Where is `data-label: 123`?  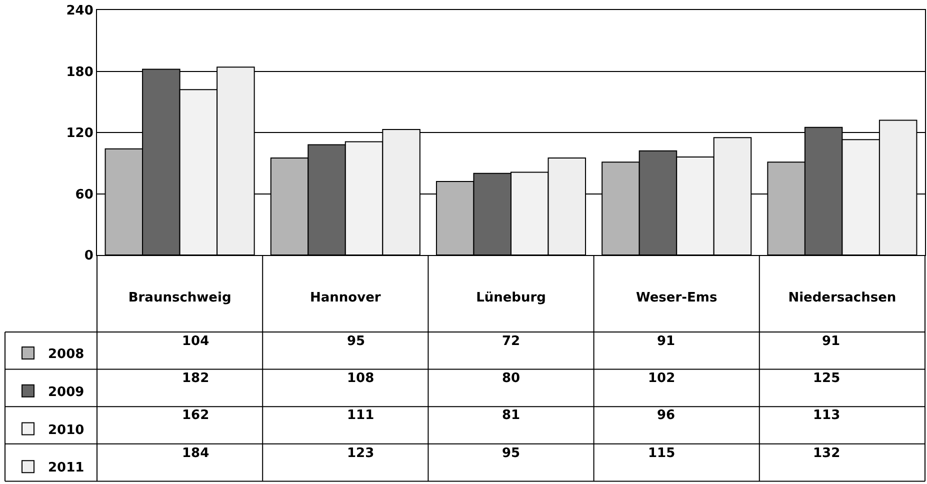
data-label: 123 is located at coordinates (360, 453).